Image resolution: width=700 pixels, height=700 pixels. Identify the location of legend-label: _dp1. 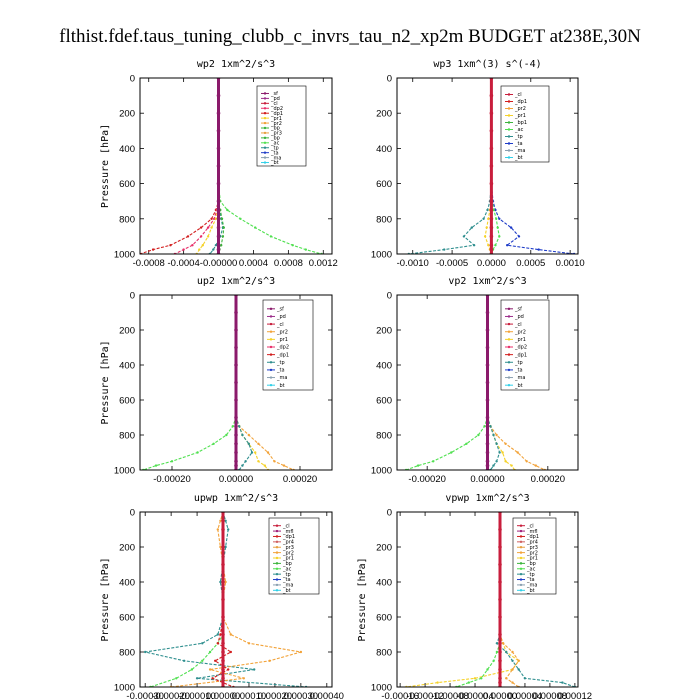
(276, 114).